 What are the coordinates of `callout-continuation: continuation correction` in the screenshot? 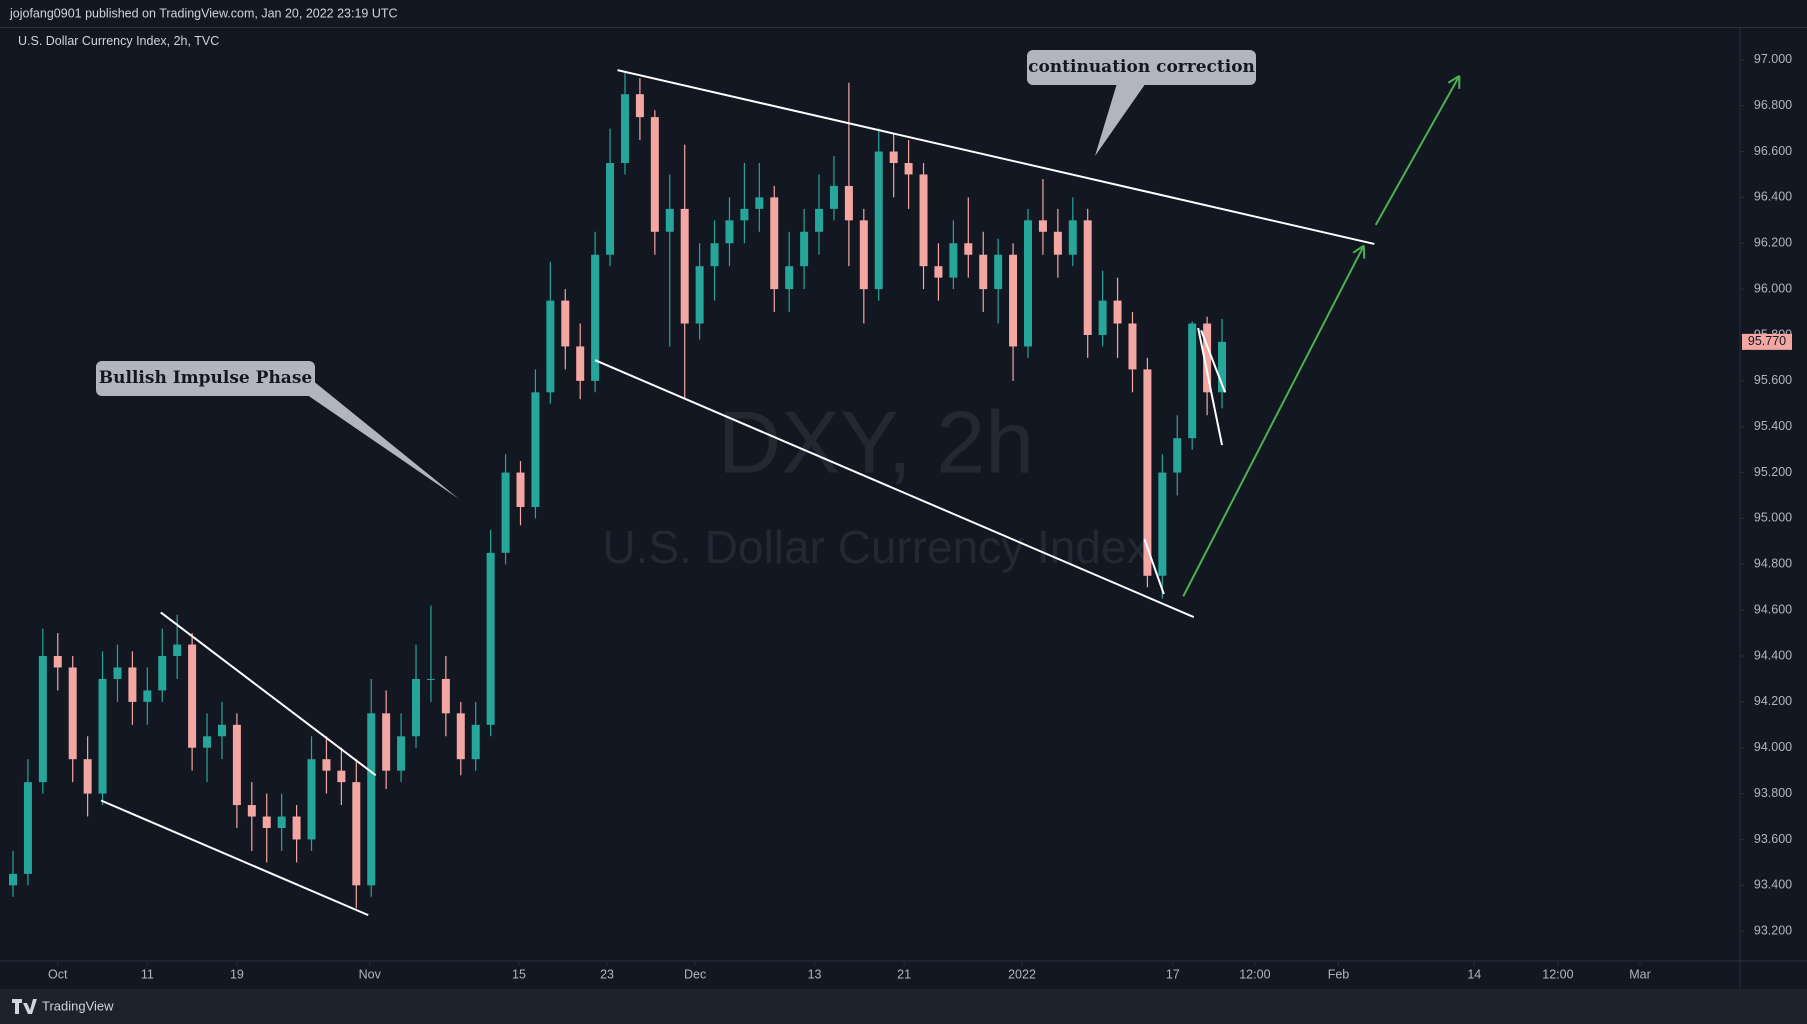 It's located at (1141, 103).